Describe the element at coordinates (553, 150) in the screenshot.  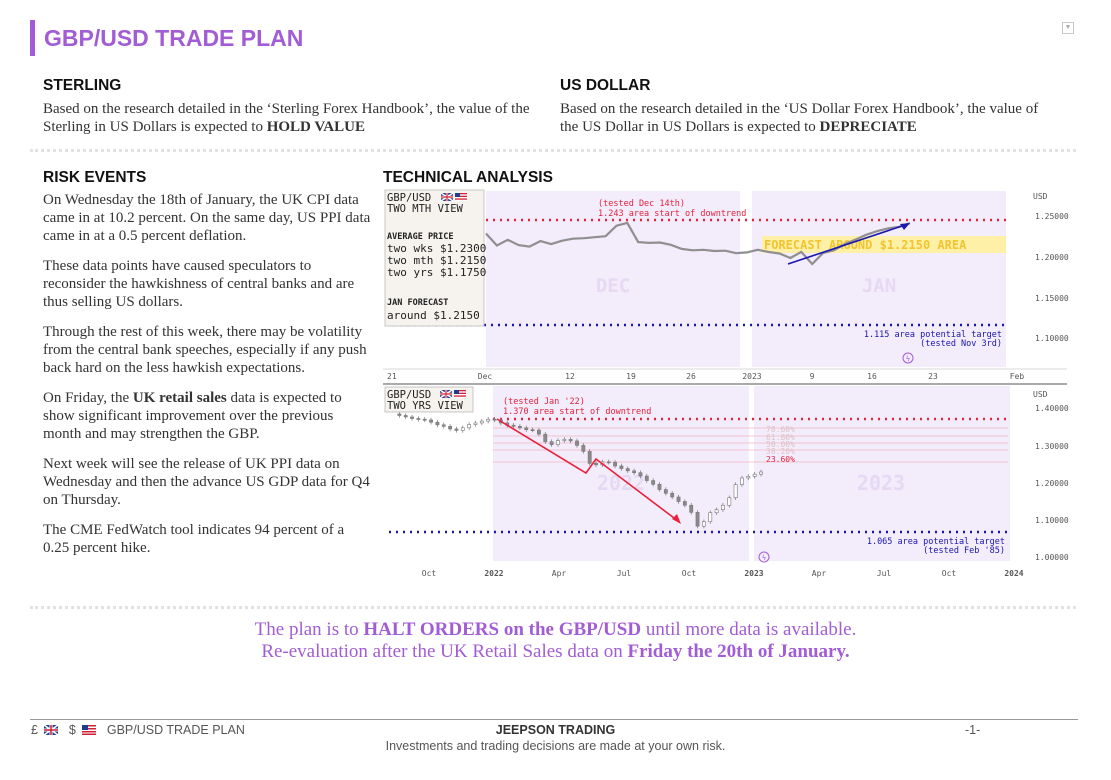
I see `divider` at that location.